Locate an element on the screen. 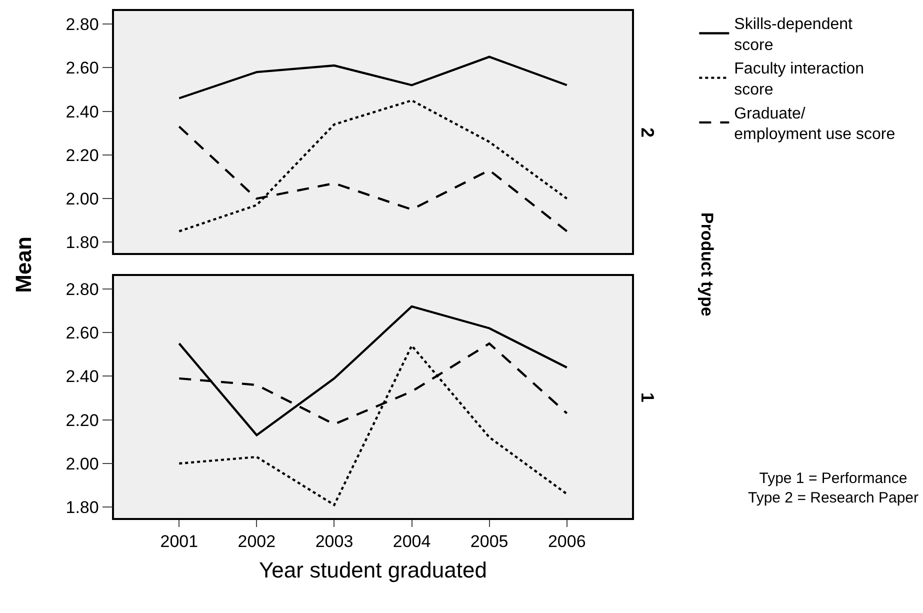 Image resolution: width=923 pixels, height=613 pixels. legend-label: Skills-dependent score is located at coordinates (794, 35).